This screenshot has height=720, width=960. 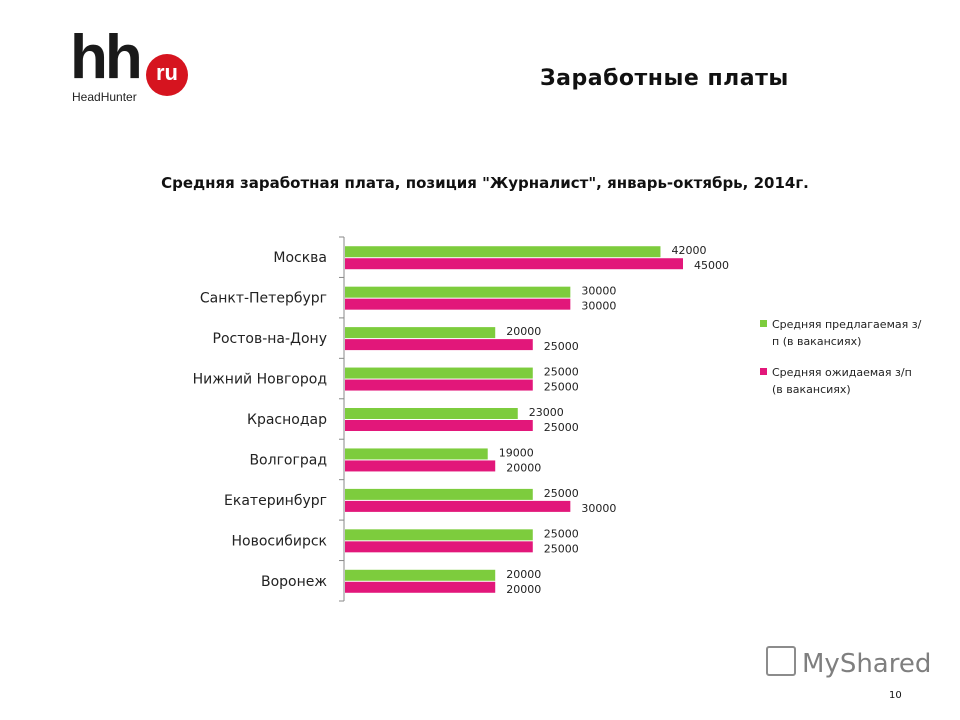 What do you see at coordinates (895, 695) in the screenshot?
I see `page-number: 10` at bounding box center [895, 695].